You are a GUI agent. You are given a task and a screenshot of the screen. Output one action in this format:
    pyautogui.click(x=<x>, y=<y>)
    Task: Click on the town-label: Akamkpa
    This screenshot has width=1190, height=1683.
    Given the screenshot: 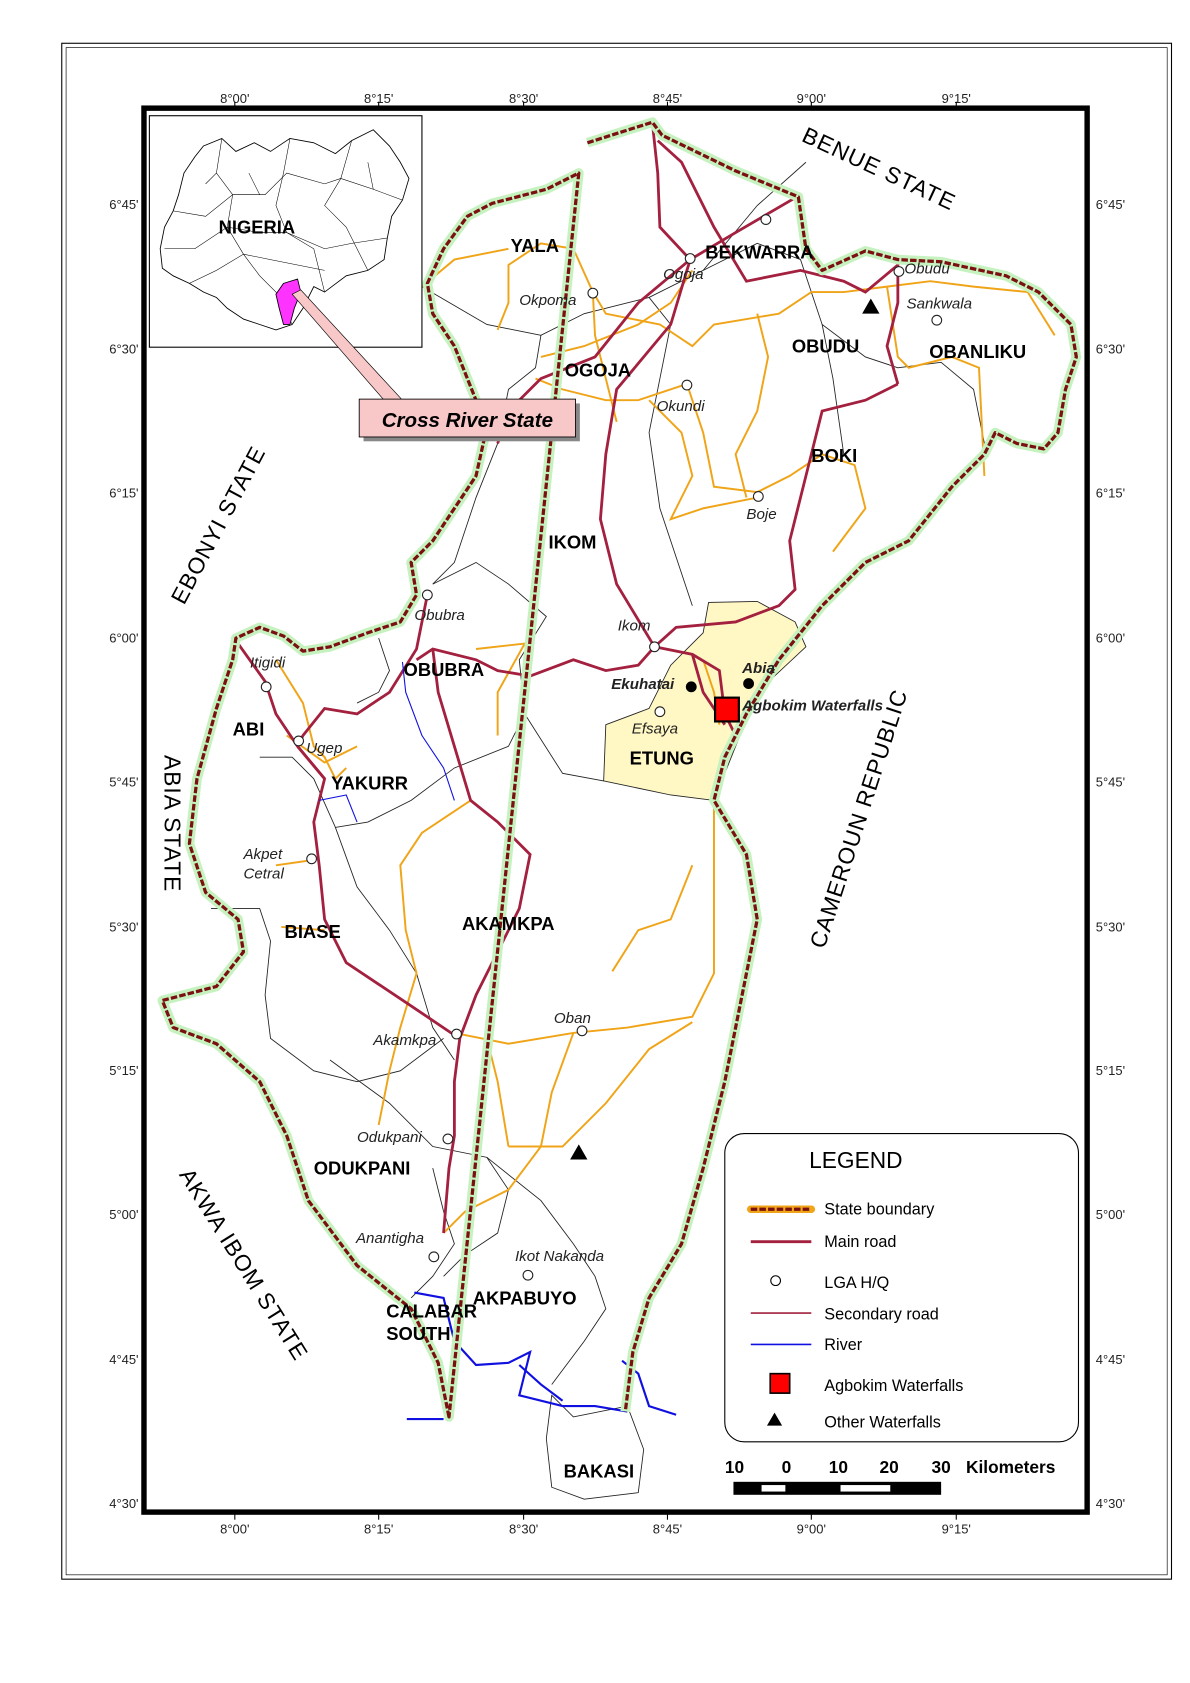 What is the action you would take?
    pyautogui.click(x=404, y=1040)
    